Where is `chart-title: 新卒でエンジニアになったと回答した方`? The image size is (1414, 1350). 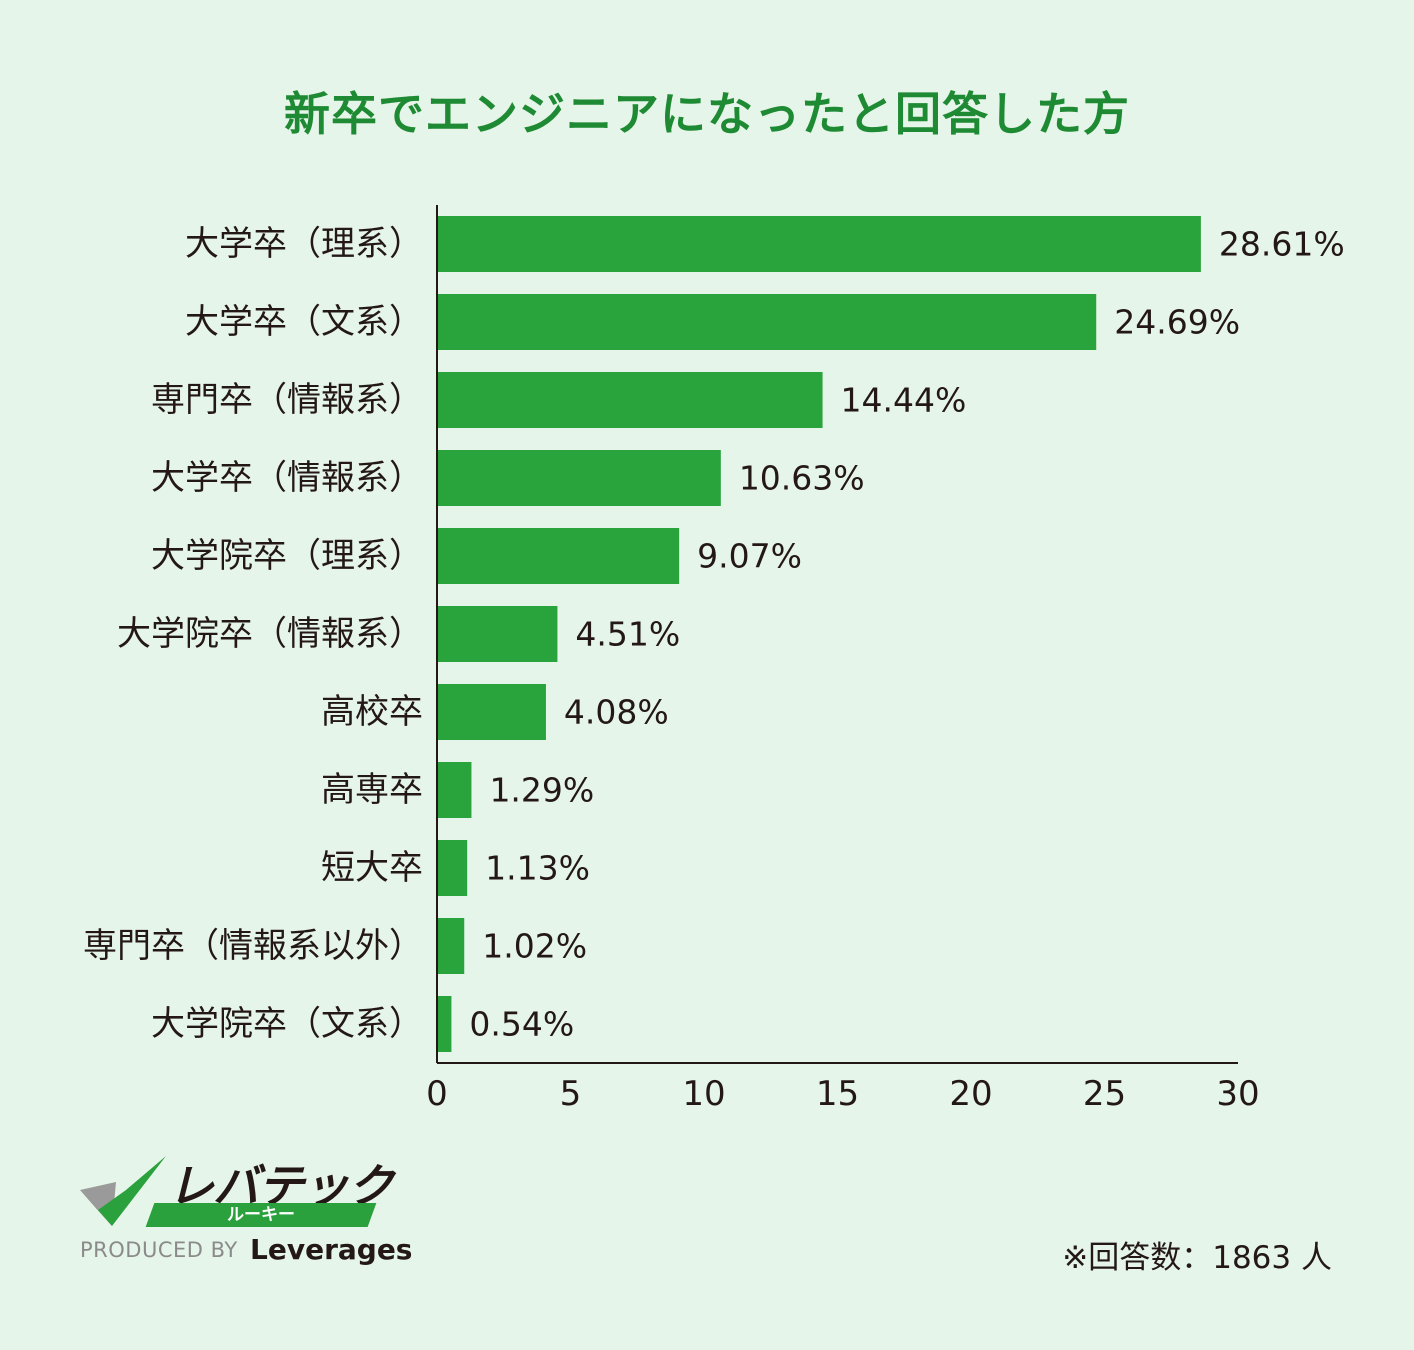
chart-title: 新卒でエンジニアになったと回答した方 is located at coordinates (707, 114).